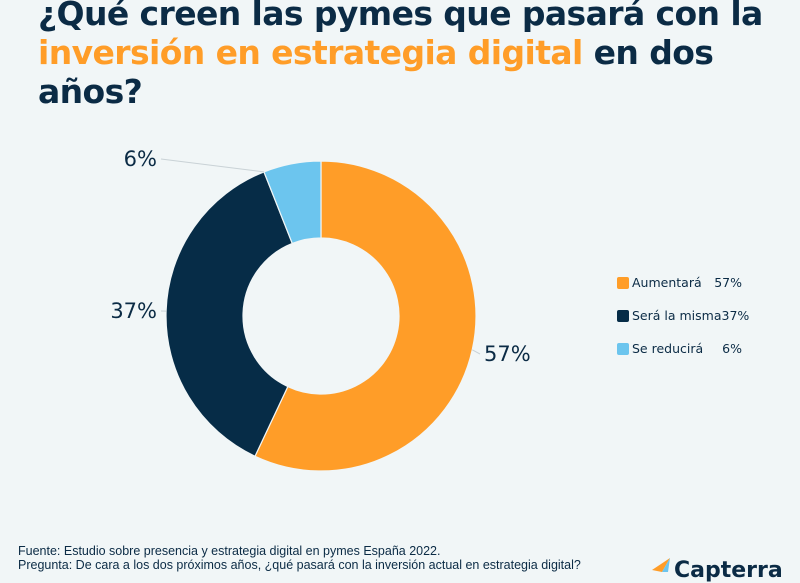  What do you see at coordinates (677, 348) in the screenshot?
I see `legend-label: Se reducirá` at bounding box center [677, 348].